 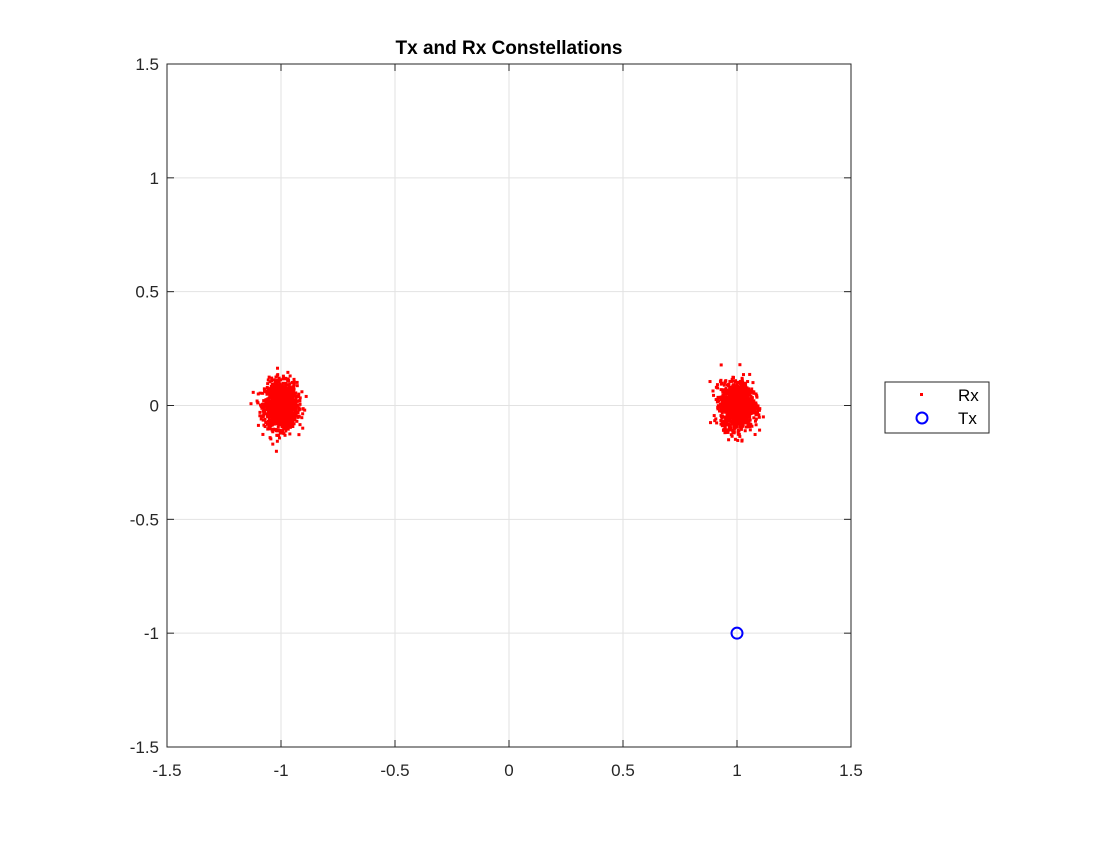 What do you see at coordinates (623, 770) in the screenshot?
I see `x-tick-label: 0.5` at bounding box center [623, 770].